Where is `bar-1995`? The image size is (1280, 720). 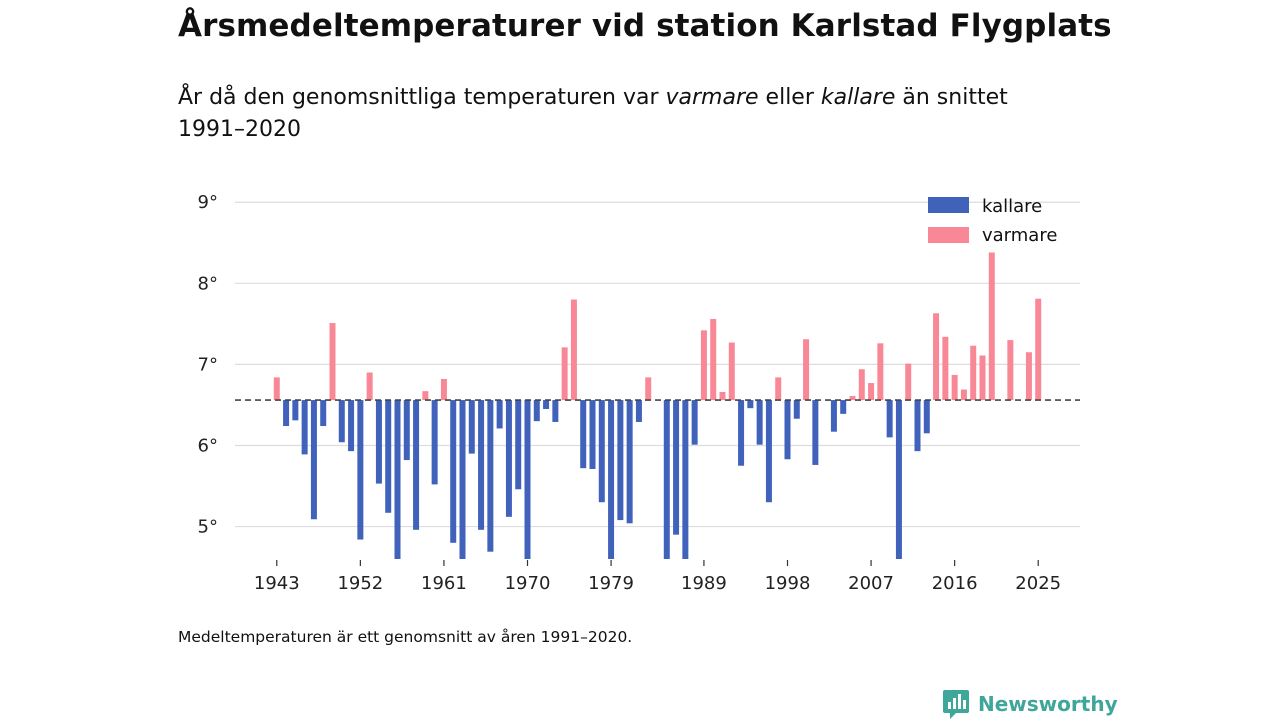
bar-1995 is located at coordinates (759, 422).